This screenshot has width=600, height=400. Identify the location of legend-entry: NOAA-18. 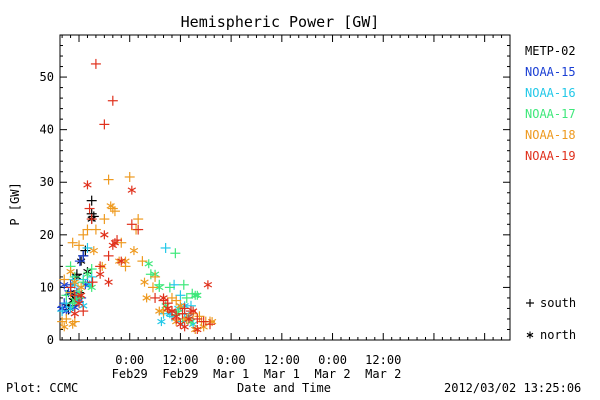
(550, 135).